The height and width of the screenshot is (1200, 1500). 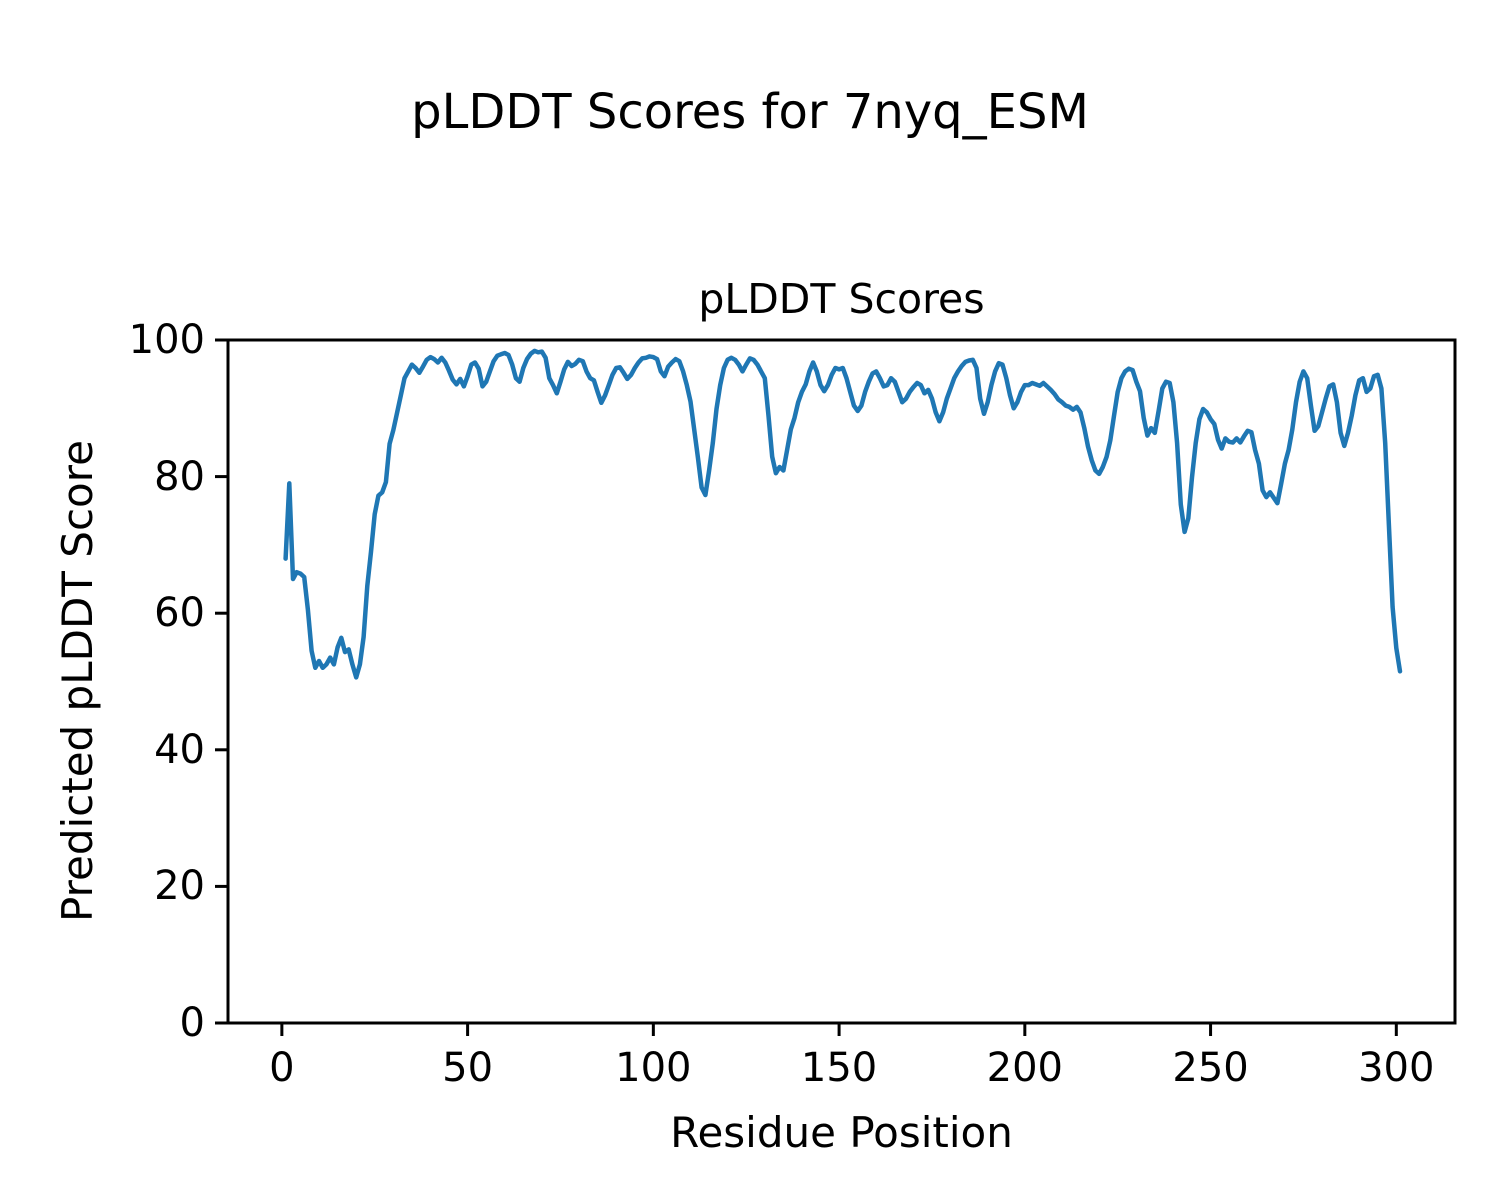 I want to click on y-tick-label: 40, so click(x=179, y=749).